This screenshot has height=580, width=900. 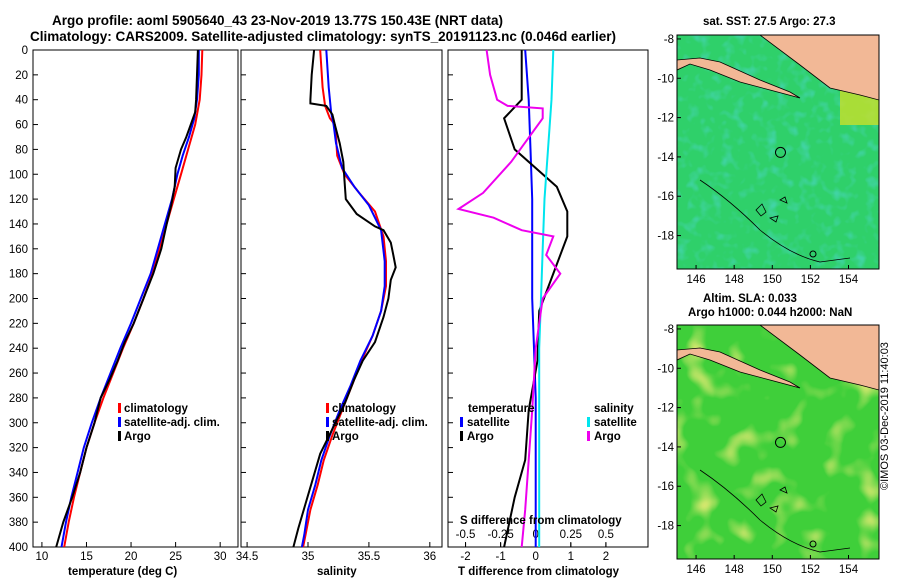 I want to click on legend-swatch-t-satellite, so click(x=461, y=422).